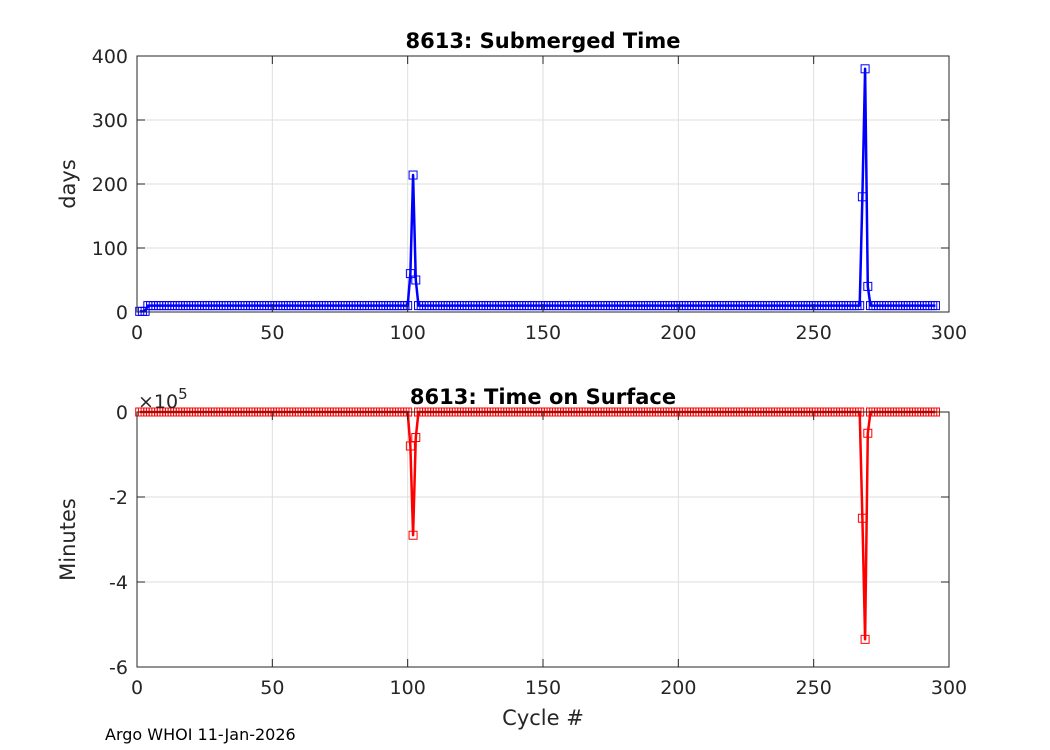  Describe the element at coordinates (200, 734) in the screenshot. I see `footer-credit: Argo WHOI 11-Jan-2026` at that location.